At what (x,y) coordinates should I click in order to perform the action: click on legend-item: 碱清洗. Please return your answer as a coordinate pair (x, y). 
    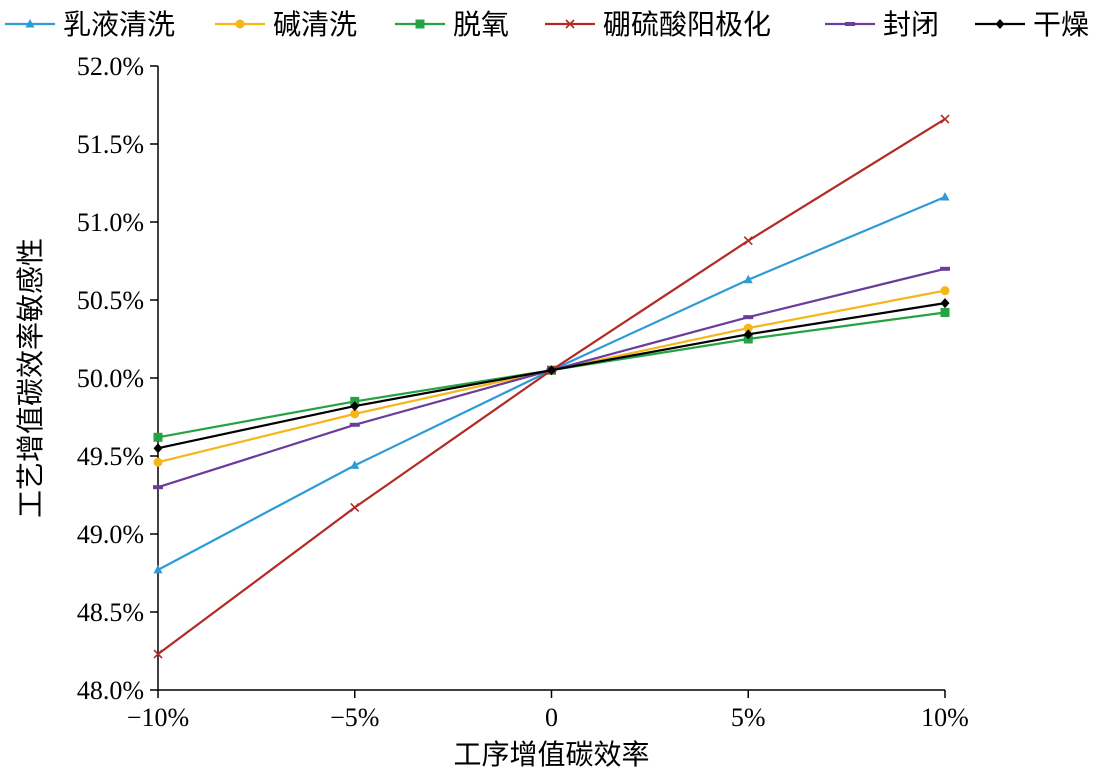
    Looking at the image, I should click on (286, 25).